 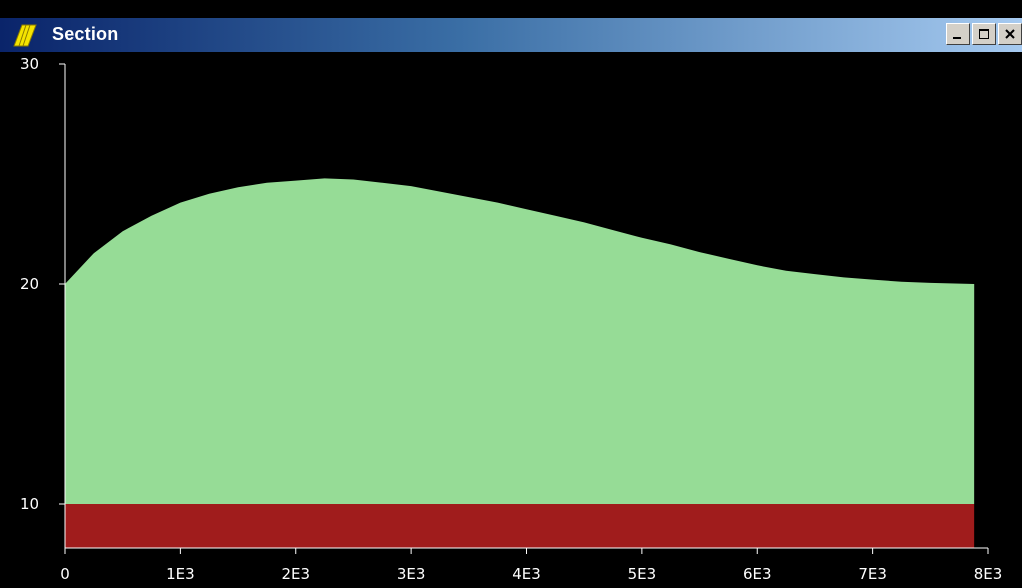 I want to click on title-bar: Section, so click(x=511, y=35).